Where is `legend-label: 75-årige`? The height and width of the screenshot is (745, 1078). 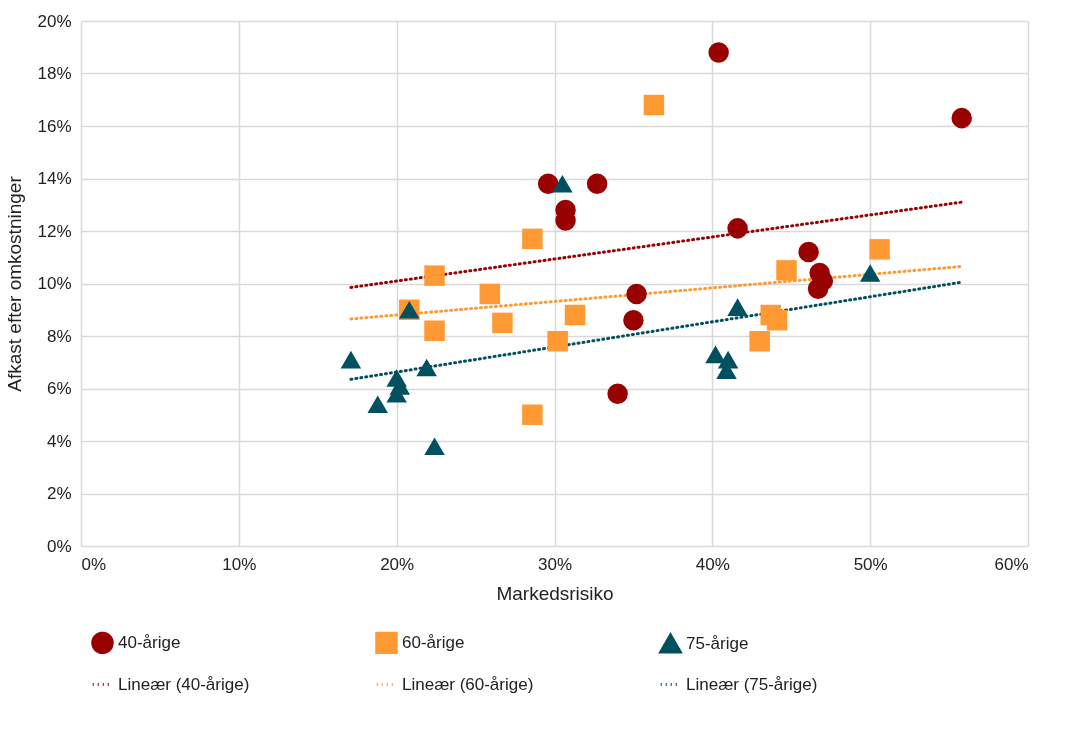
legend-label: 75-årige is located at coordinates (717, 643).